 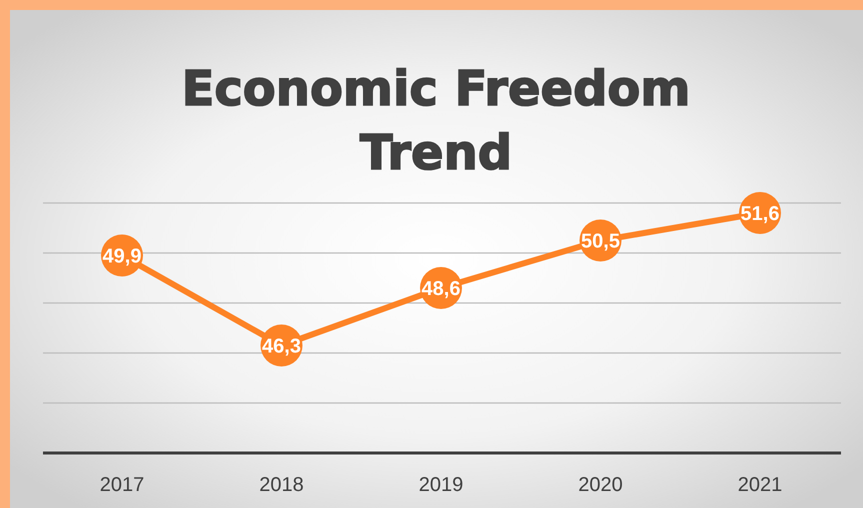 I want to click on data-label: 48,6, so click(x=441, y=289).